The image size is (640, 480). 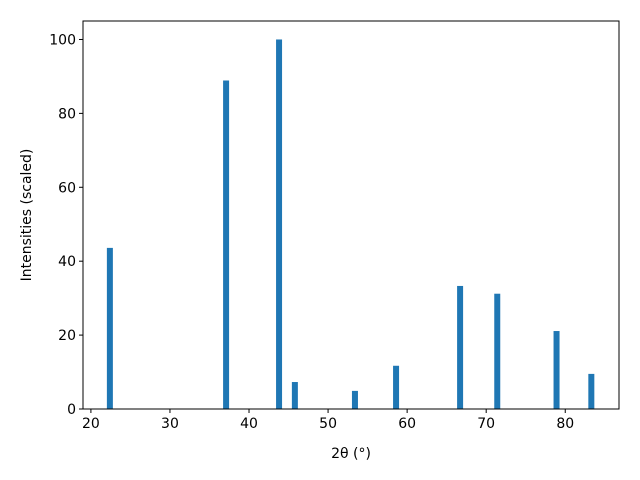 What do you see at coordinates (328, 424) in the screenshot?
I see `x-tick-label: 50` at bounding box center [328, 424].